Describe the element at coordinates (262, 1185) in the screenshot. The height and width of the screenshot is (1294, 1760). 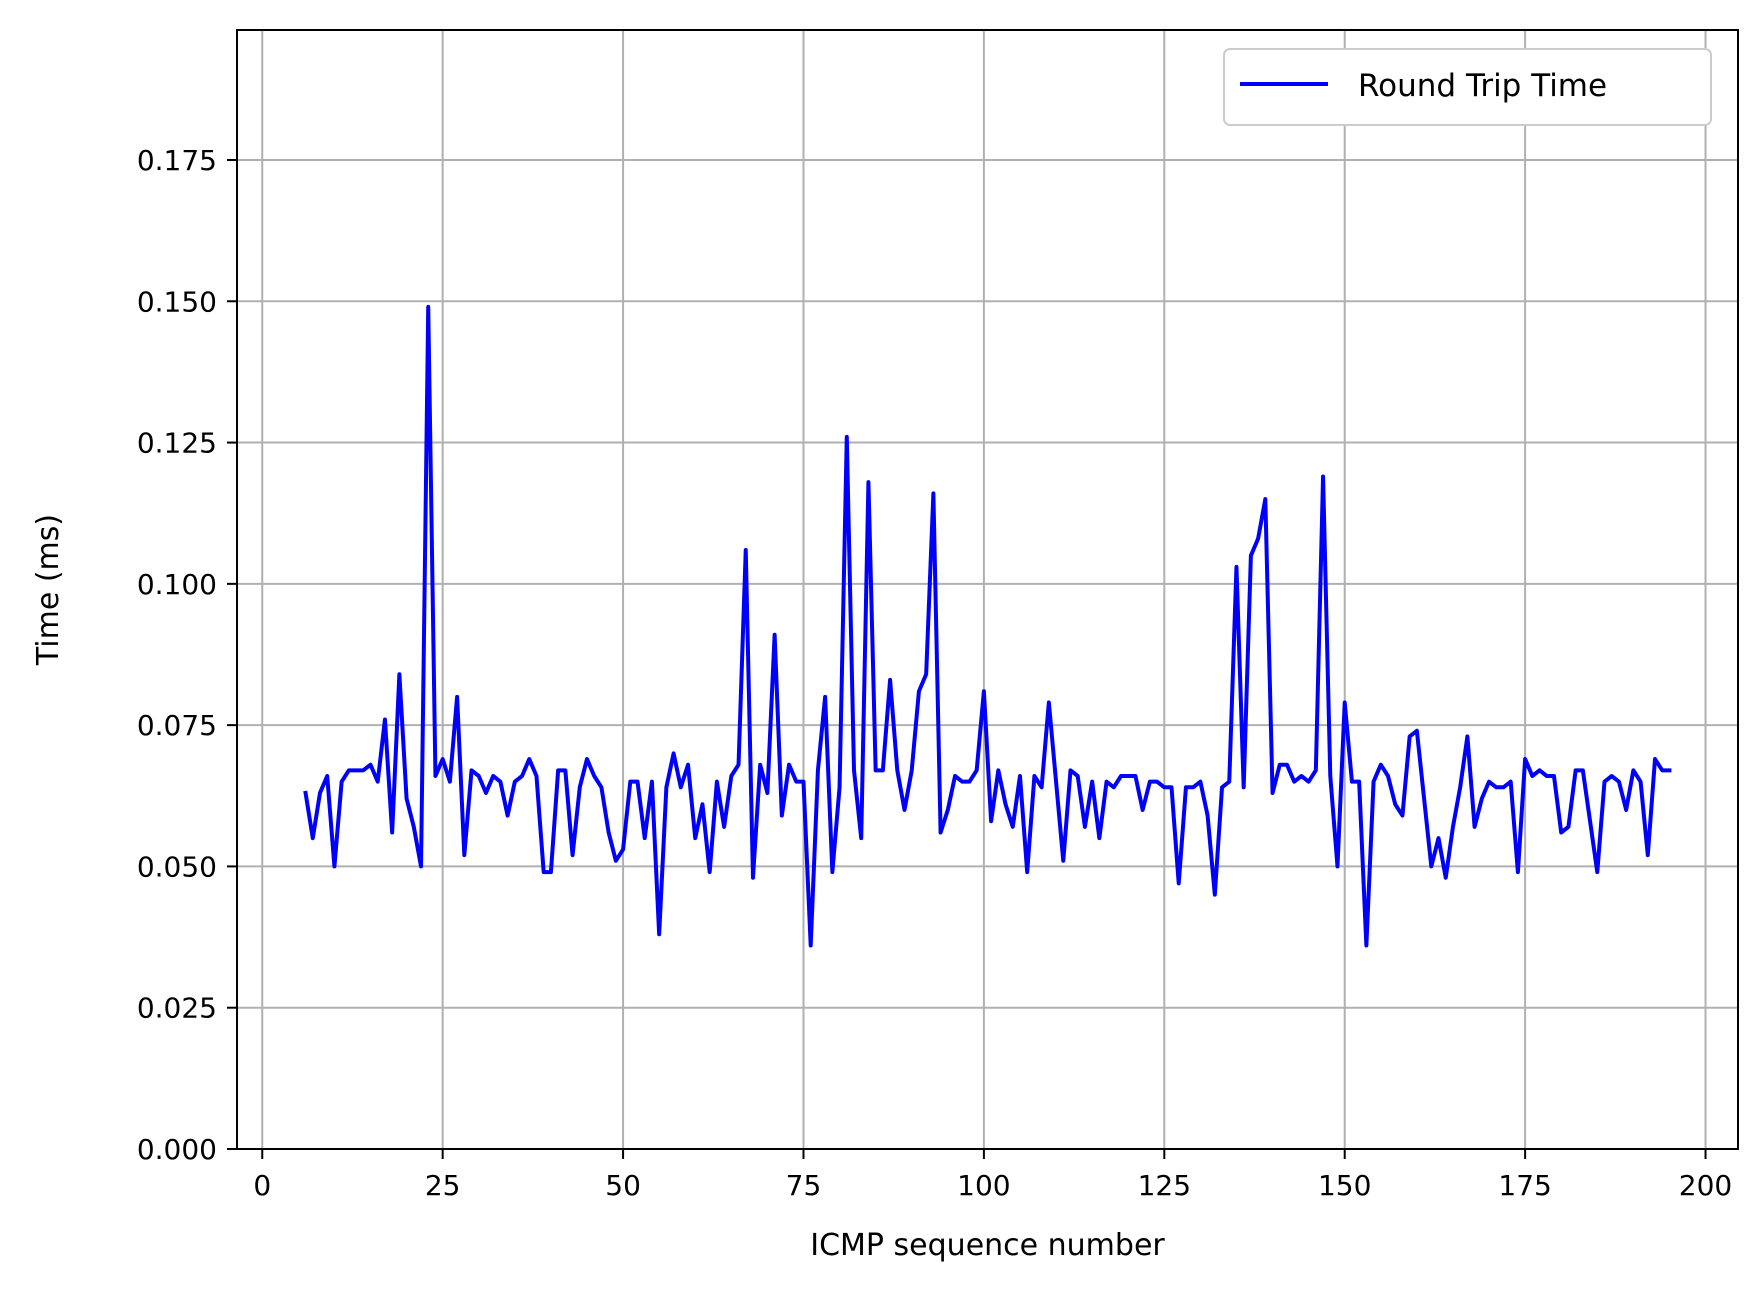
I see `x-tick-label: 0` at that location.